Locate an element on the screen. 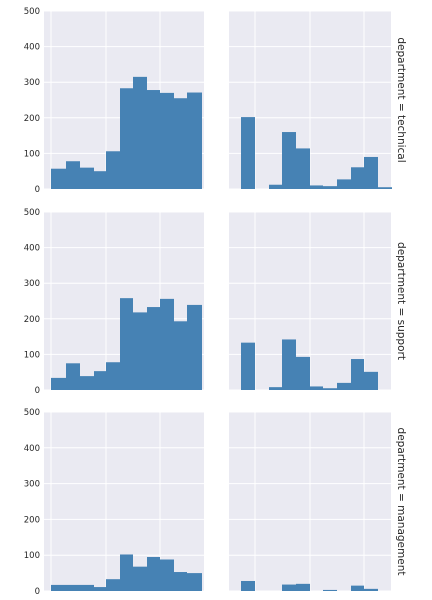 Image resolution: width=432 pixels, height=600 pixels. facet-row-label: department = support is located at coordinates (401, 301).